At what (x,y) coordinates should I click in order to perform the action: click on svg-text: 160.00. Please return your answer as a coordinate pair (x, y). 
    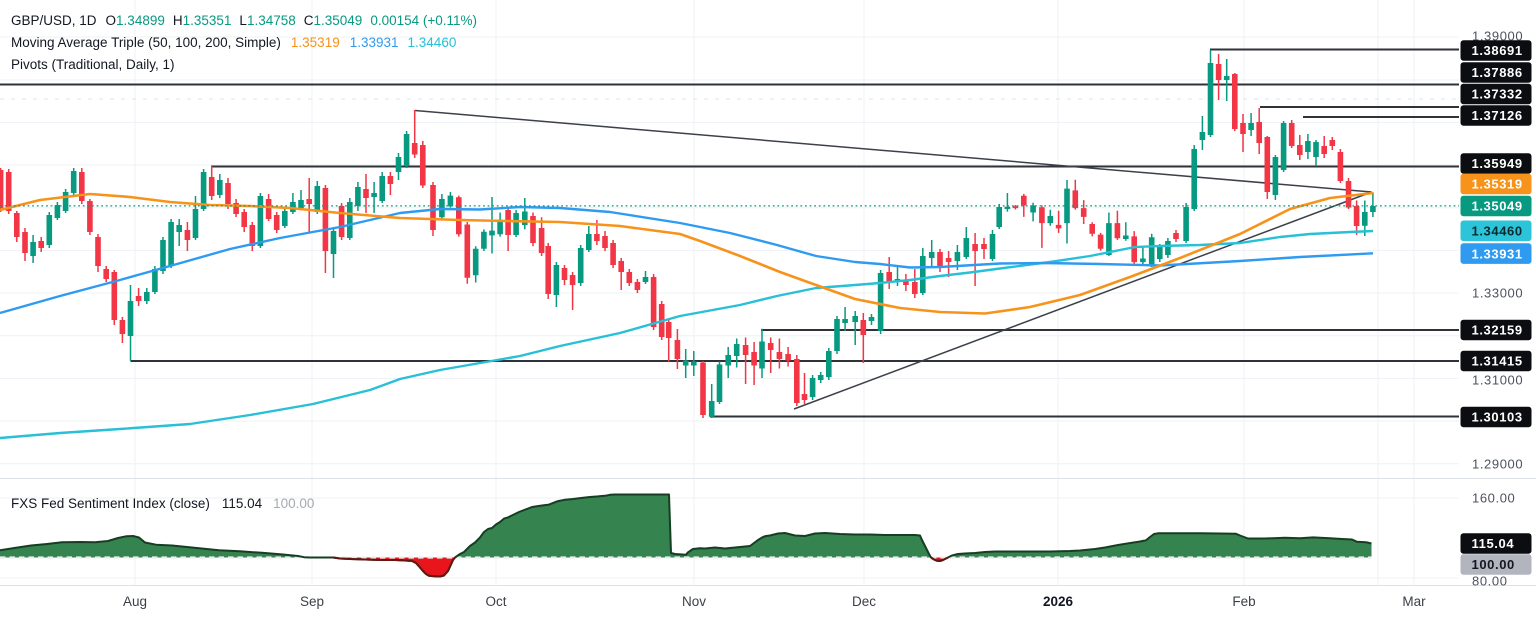
    Looking at the image, I should click on (1493, 498).